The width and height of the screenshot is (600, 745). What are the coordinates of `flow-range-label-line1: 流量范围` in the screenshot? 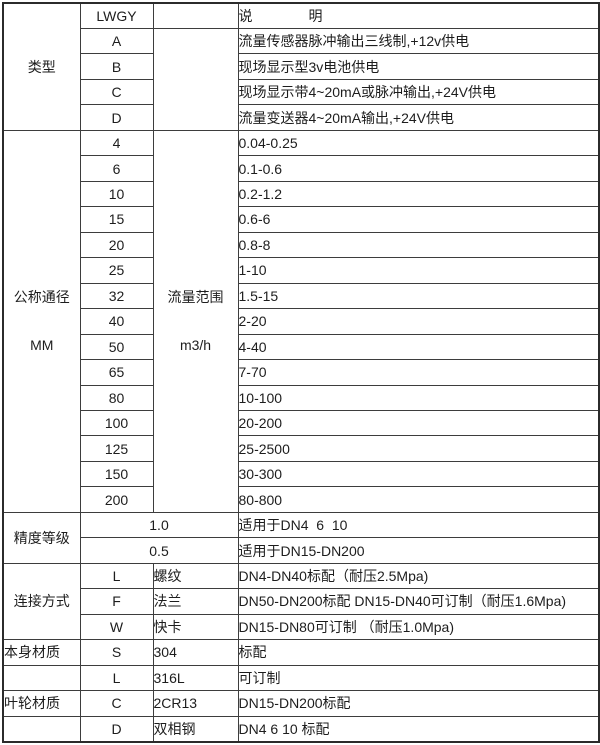 It's located at (195, 297).